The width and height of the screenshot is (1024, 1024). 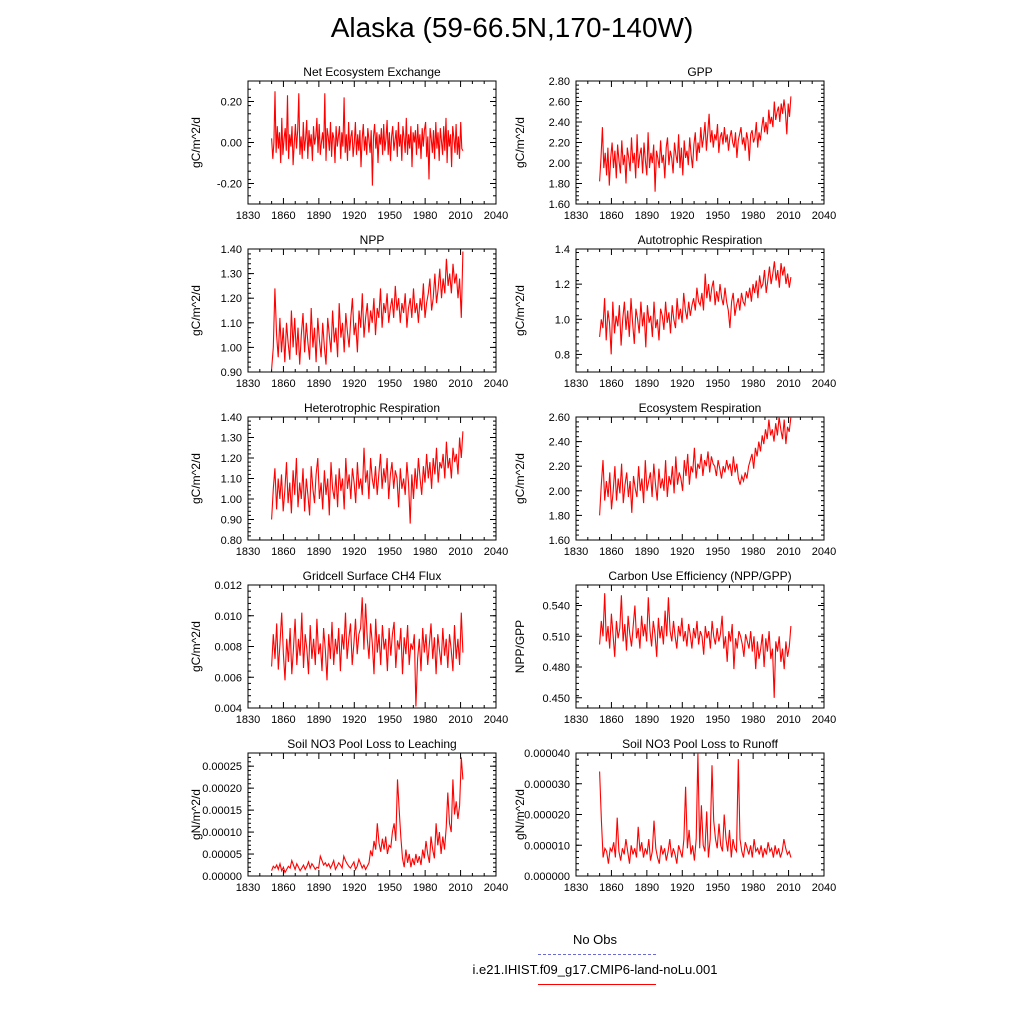 I want to click on y-tick-label: 0.00015, so click(x=222, y=811).